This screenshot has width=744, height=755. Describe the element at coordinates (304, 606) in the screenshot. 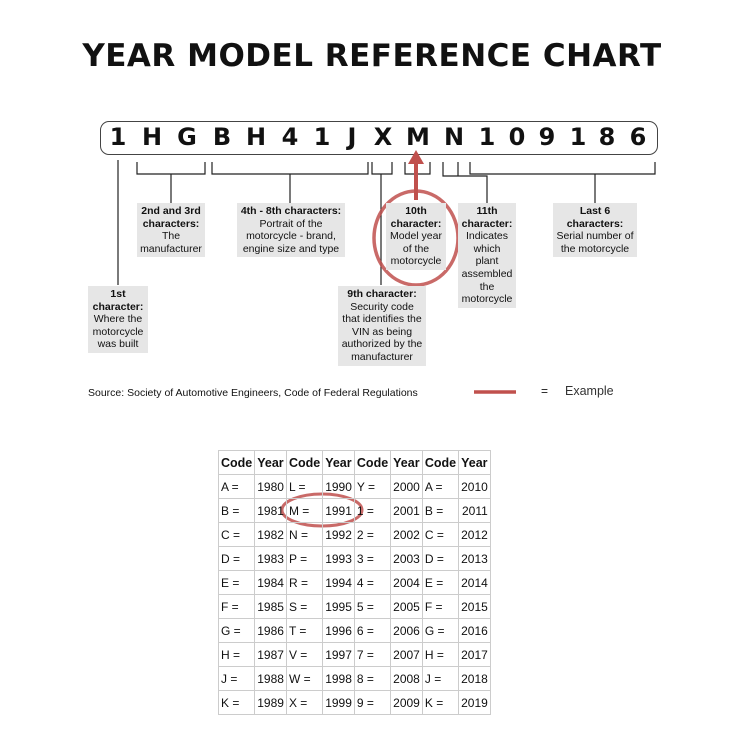

I see `code-cell: S =` at that location.